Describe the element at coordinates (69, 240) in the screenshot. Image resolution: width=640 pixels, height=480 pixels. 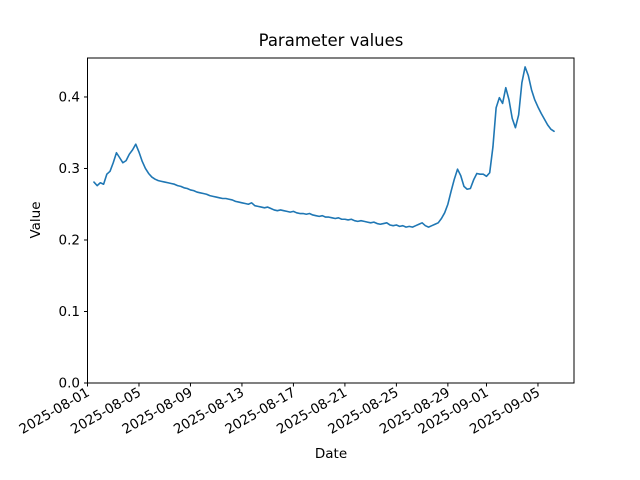
I see `y-tick-label: 0.2` at that location.